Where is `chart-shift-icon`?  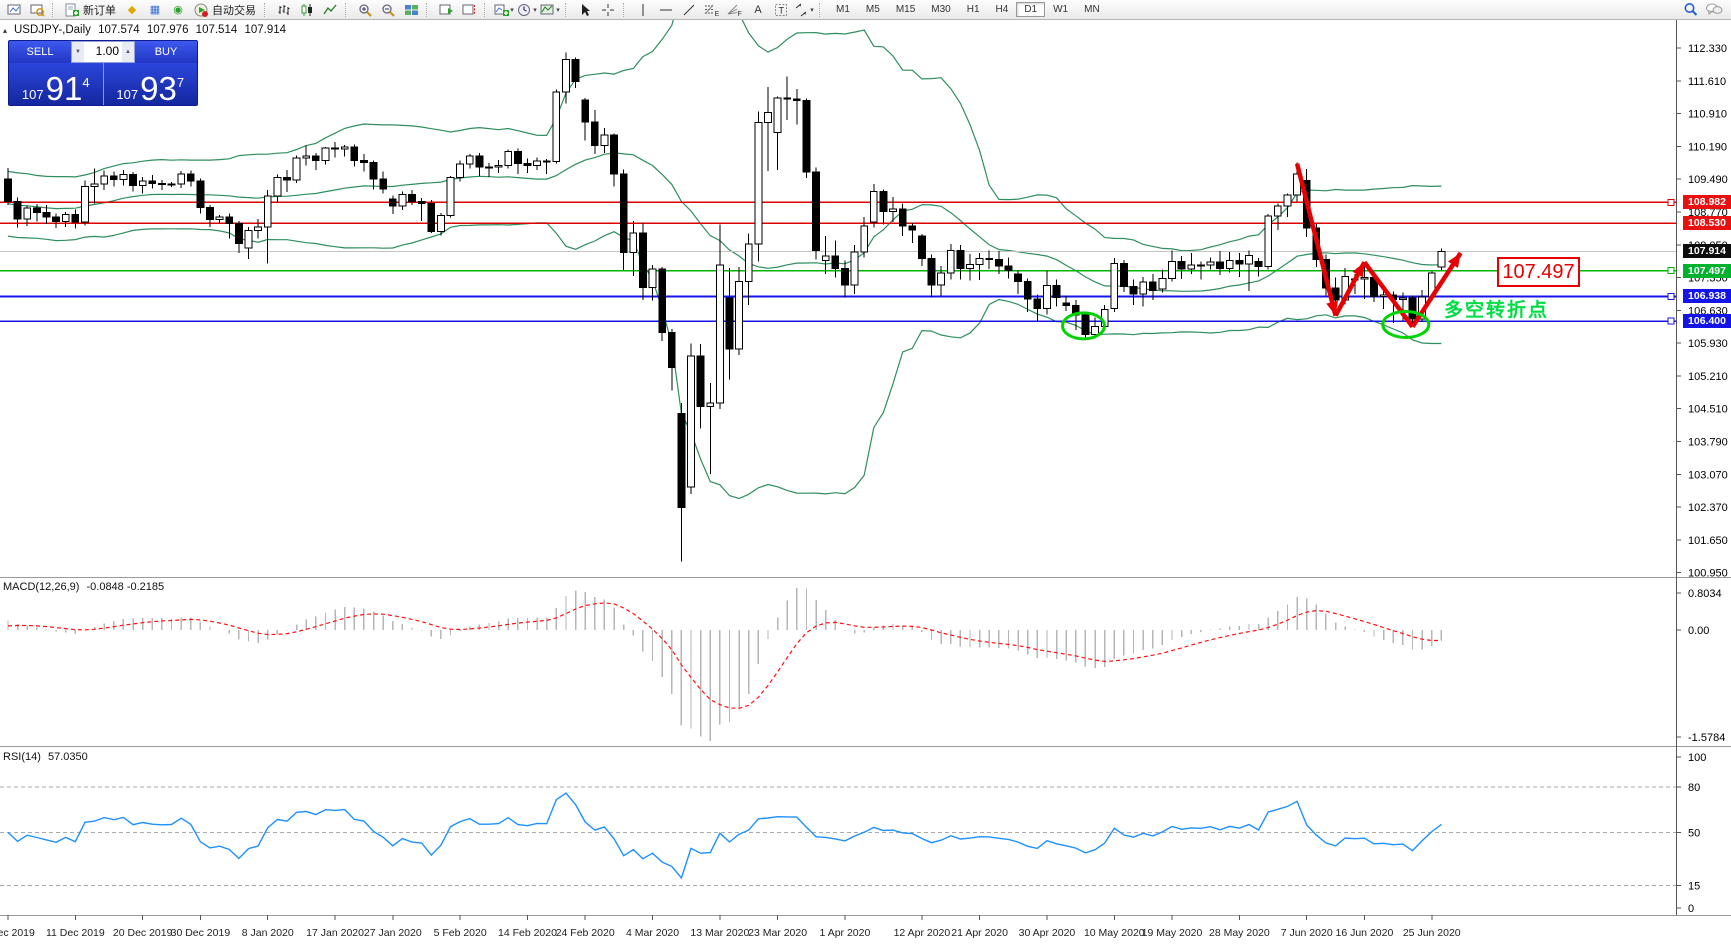 chart-shift-icon is located at coordinates (469, 9).